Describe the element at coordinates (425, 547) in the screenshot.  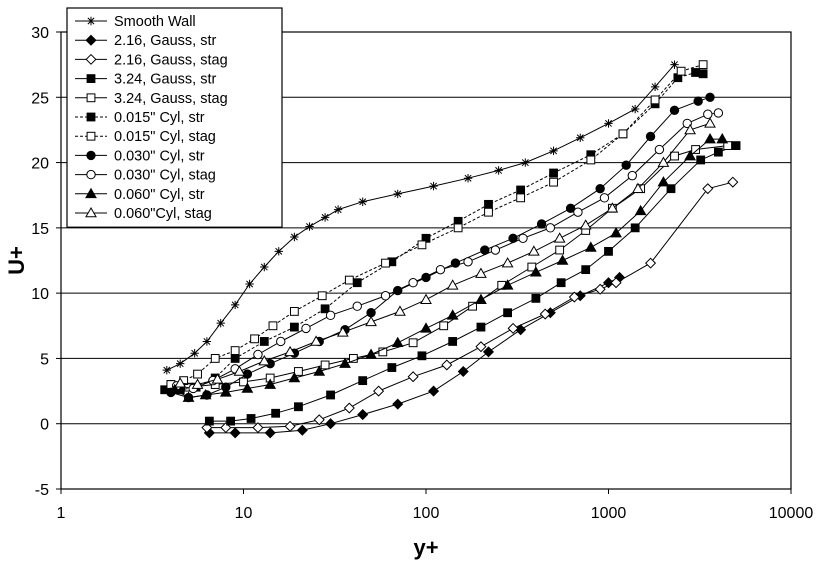
I see `x-axis-title: y+` at that location.